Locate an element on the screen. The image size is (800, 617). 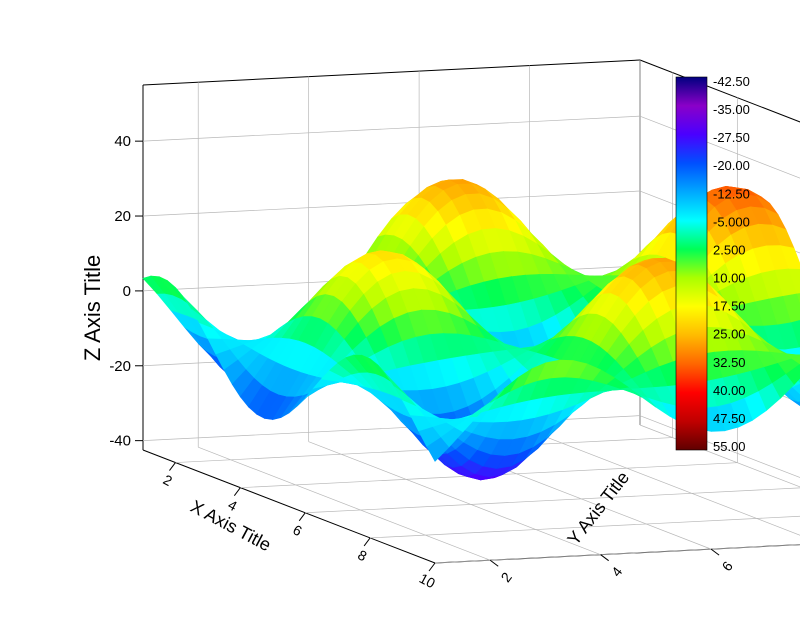
colorbar-label: 17.50 is located at coordinates (729, 306).